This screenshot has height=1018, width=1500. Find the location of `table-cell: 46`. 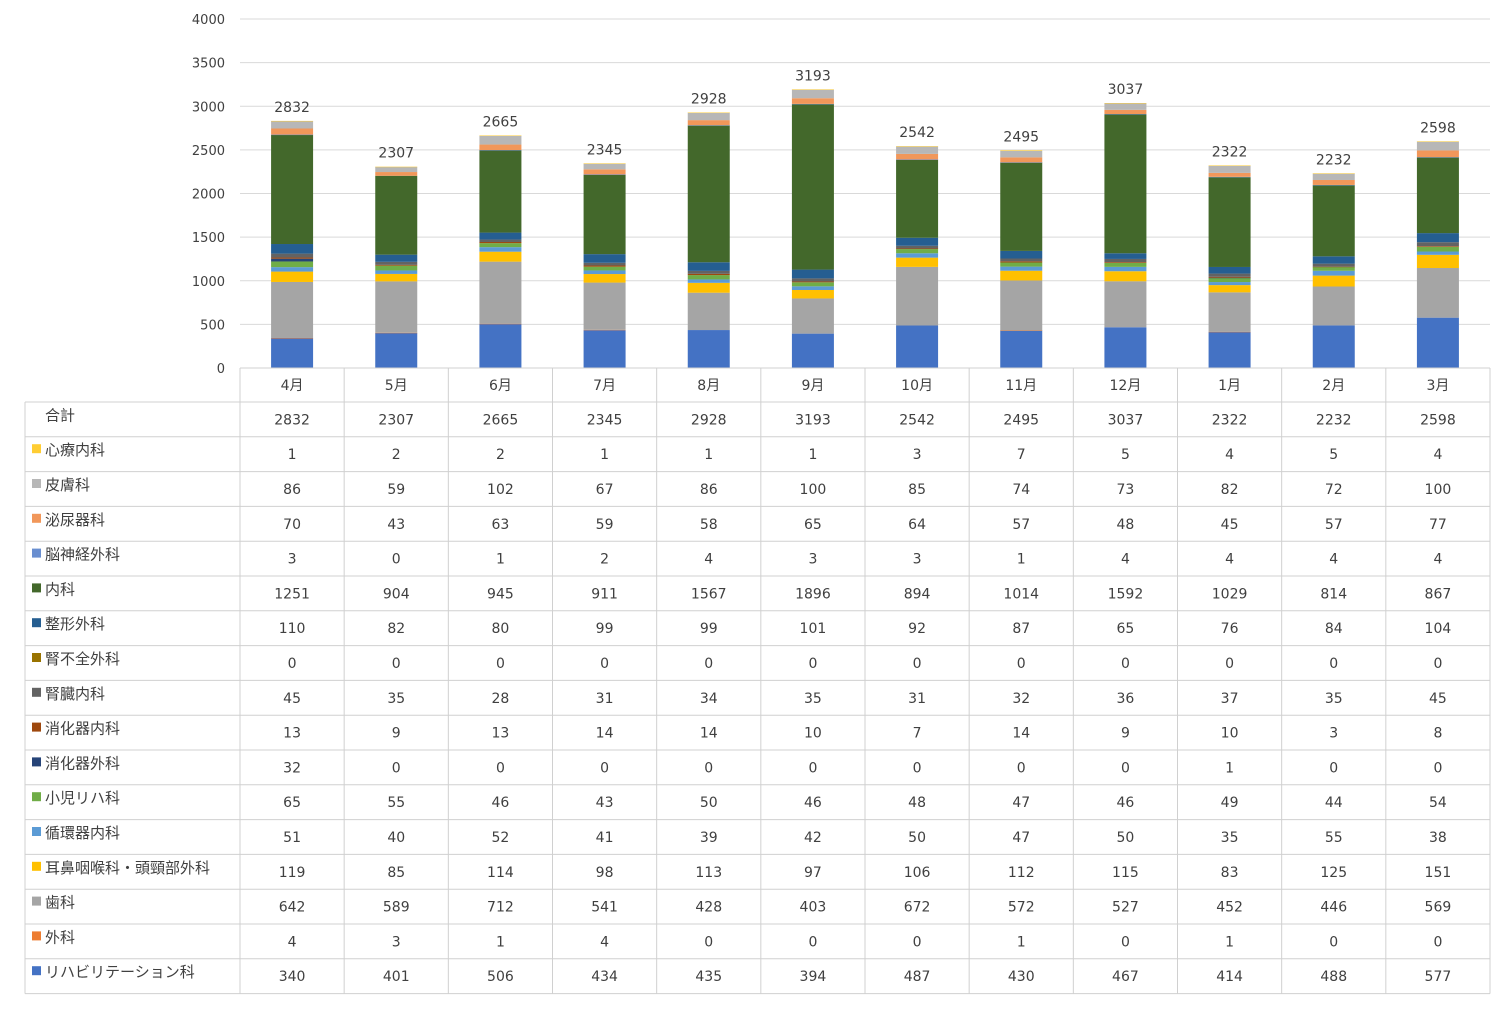

table-cell: 46 is located at coordinates (813, 803).